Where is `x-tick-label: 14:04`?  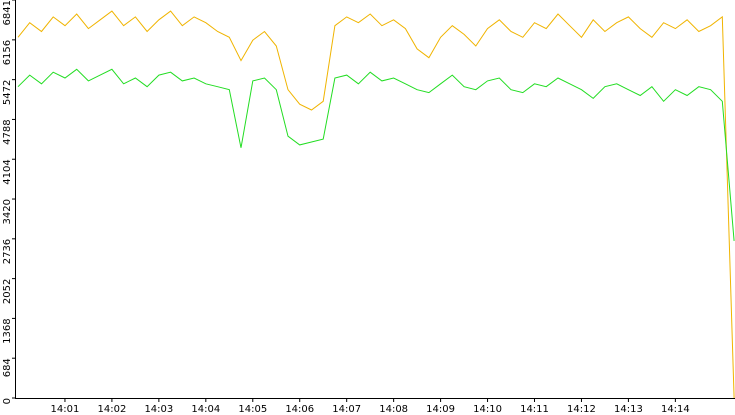 x-tick-label: 14:04 is located at coordinates (205, 409).